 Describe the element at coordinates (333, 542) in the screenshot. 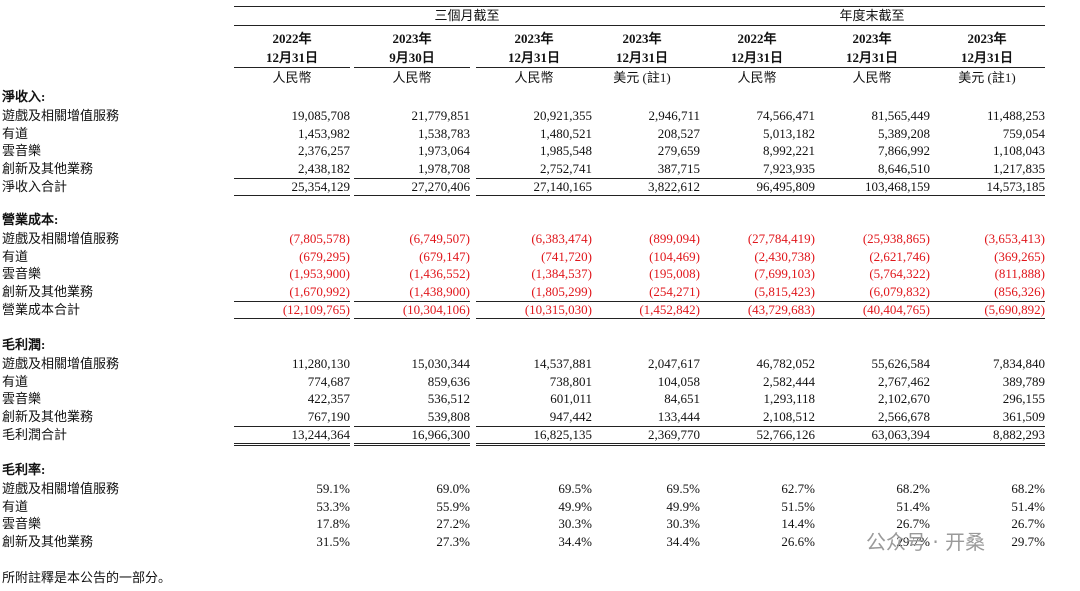

I see `cell-value: 31.5%` at that location.